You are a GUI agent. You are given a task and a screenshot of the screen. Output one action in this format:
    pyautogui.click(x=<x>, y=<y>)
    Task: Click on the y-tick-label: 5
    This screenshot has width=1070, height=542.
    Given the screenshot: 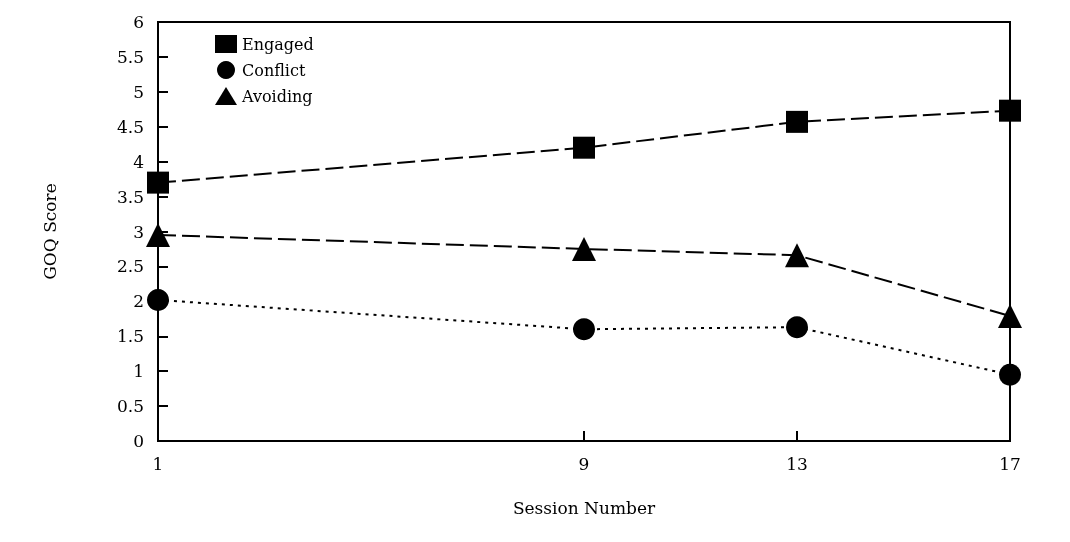 What is the action you would take?
    pyautogui.click(x=138, y=91)
    